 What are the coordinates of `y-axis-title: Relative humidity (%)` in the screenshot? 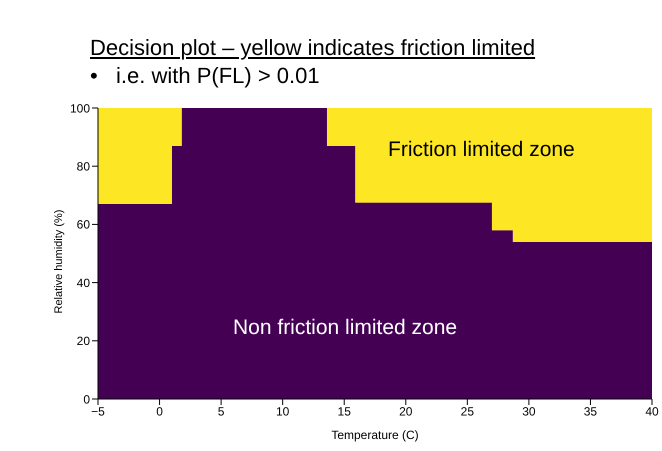 It's located at (58, 262).